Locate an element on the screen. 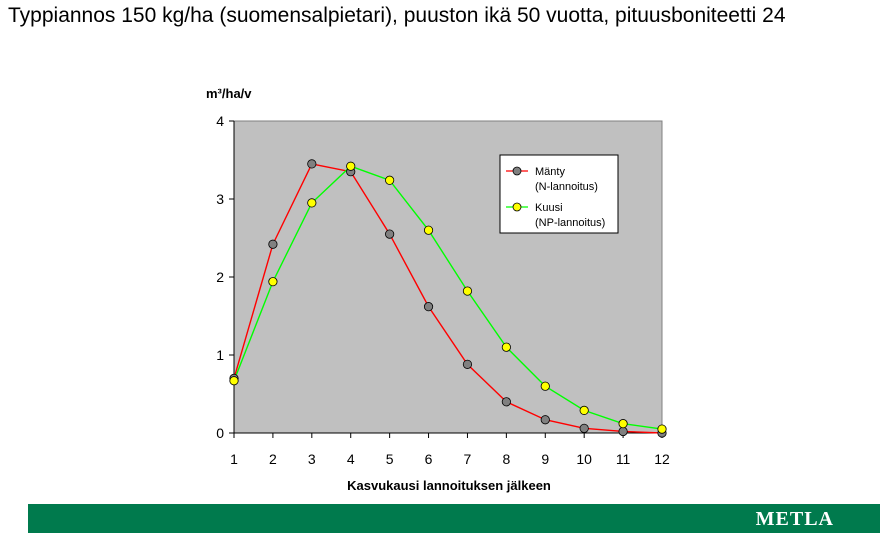 The image size is (891, 543). x-tick-label: 7 is located at coordinates (468, 459).